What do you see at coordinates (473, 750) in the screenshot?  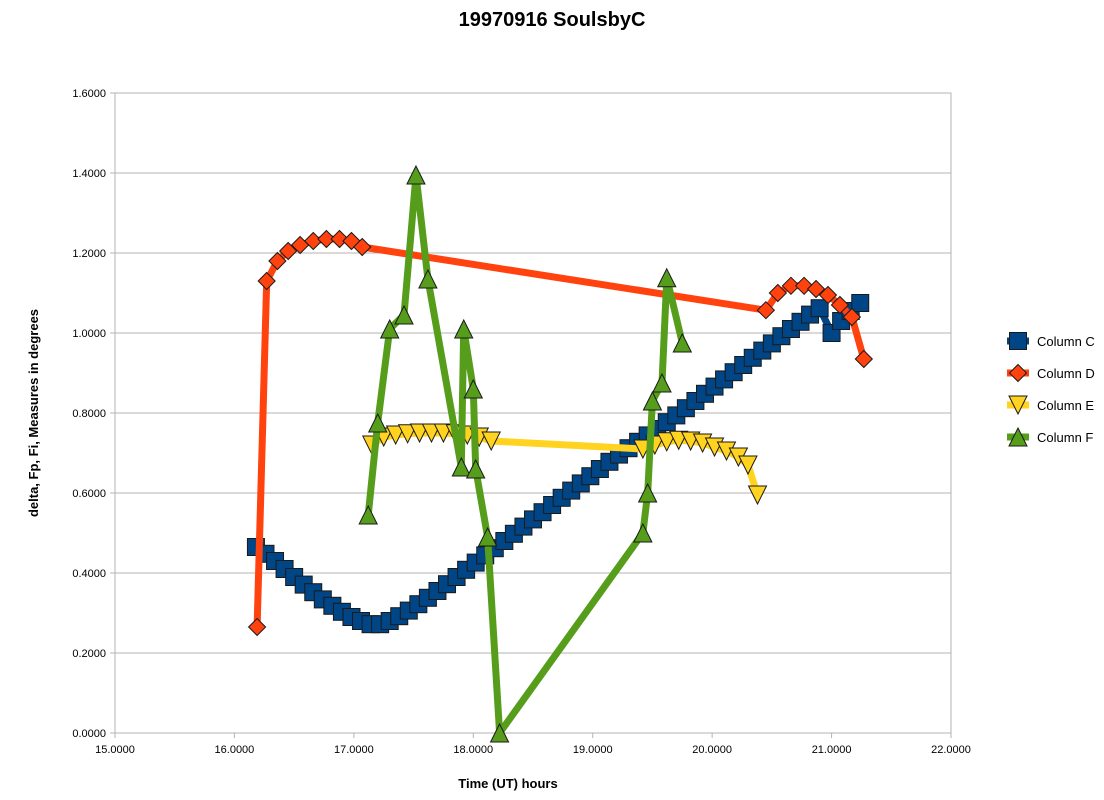 I see `x-tick-label: 18.0000` at bounding box center [473, 750].